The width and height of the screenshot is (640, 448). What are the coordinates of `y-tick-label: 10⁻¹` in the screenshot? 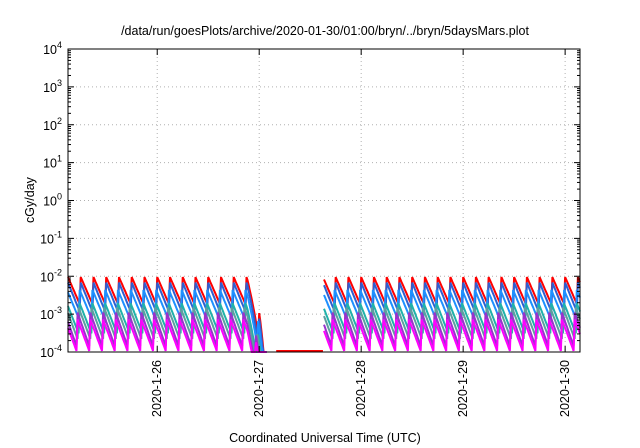 It's located at (51, 237).